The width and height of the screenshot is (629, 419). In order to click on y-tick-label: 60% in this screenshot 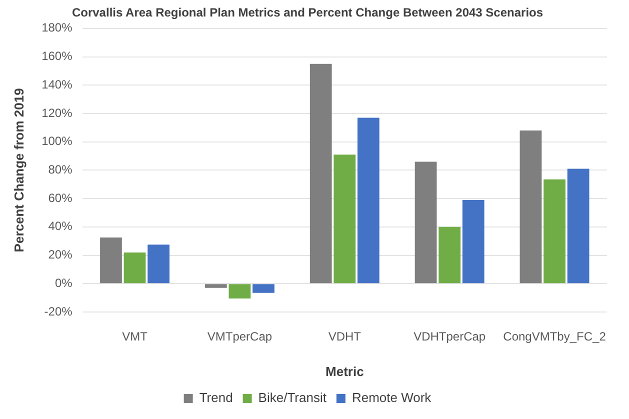, I will do `click(60, 197)`.